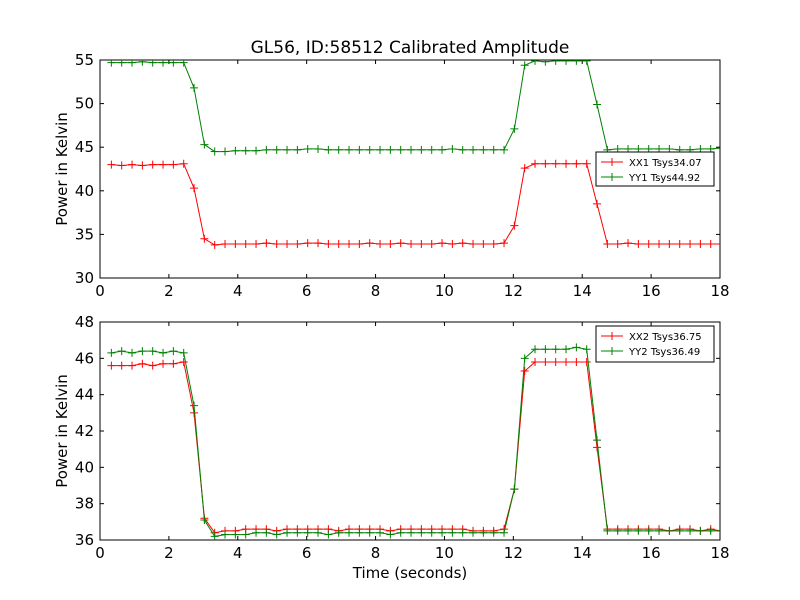  I want to click on bottom-y-tick-label: 48, so click(84, 322).